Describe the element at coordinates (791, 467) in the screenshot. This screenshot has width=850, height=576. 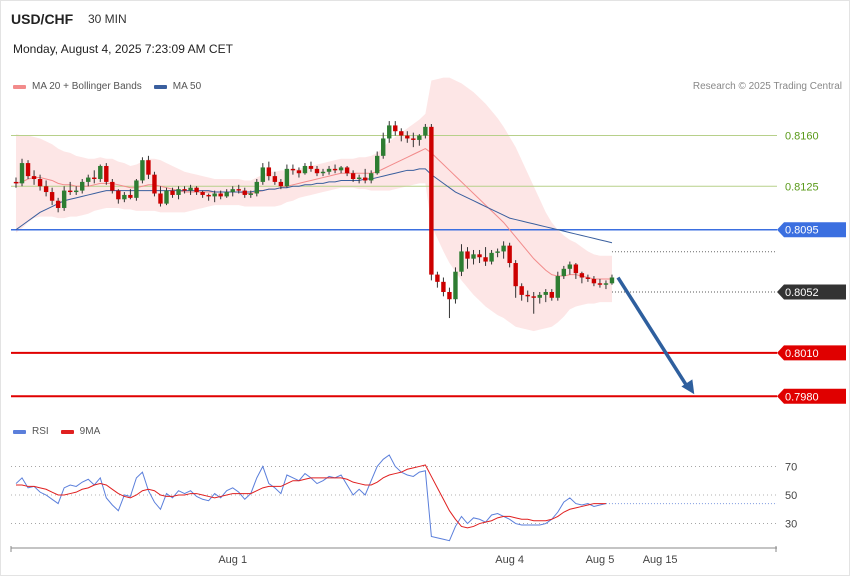
I see `rsi-tick-70: 70` at that location.